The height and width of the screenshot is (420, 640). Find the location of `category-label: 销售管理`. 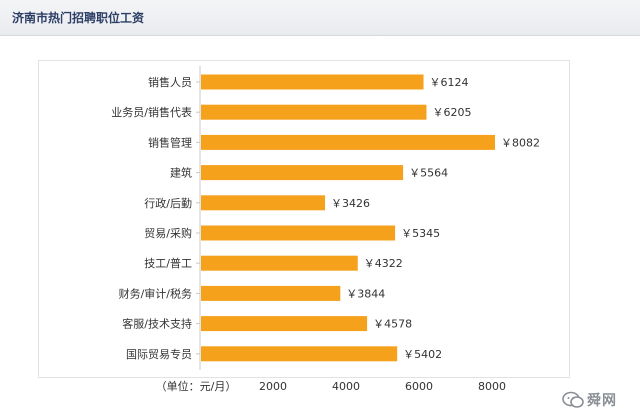

category-label: 销售管理 is located at coordinates (170, 142).